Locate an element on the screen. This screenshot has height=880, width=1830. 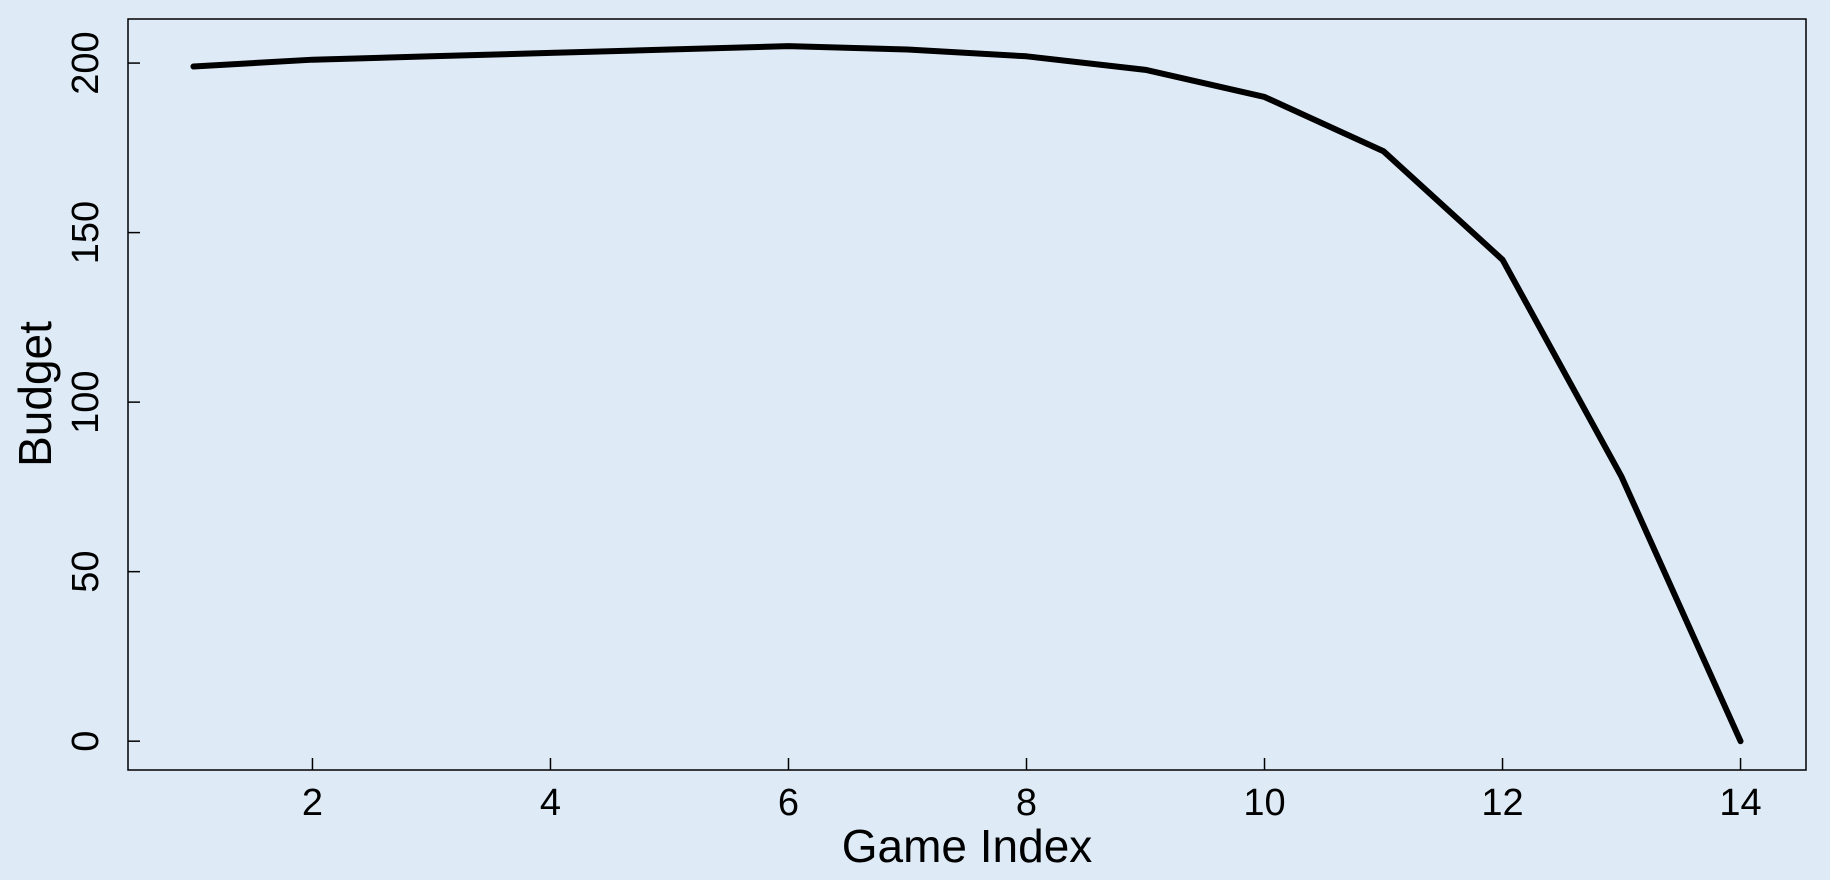
x-tick-label: 14 is located at coordinates (1740, 803).